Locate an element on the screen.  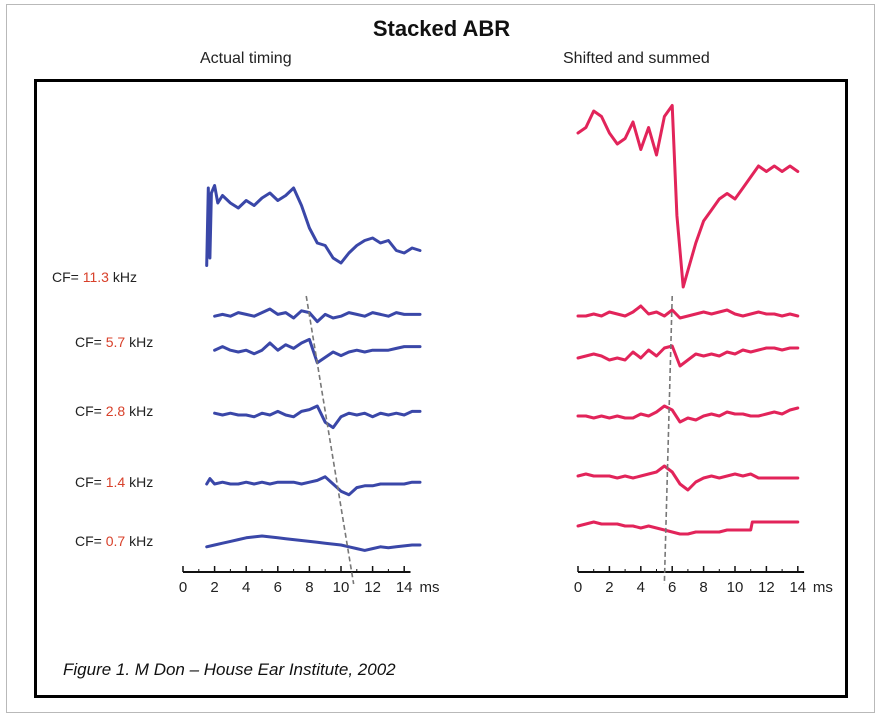
cf-label-1: CF= 11.3 kHz is located at coordinates (94, 277).